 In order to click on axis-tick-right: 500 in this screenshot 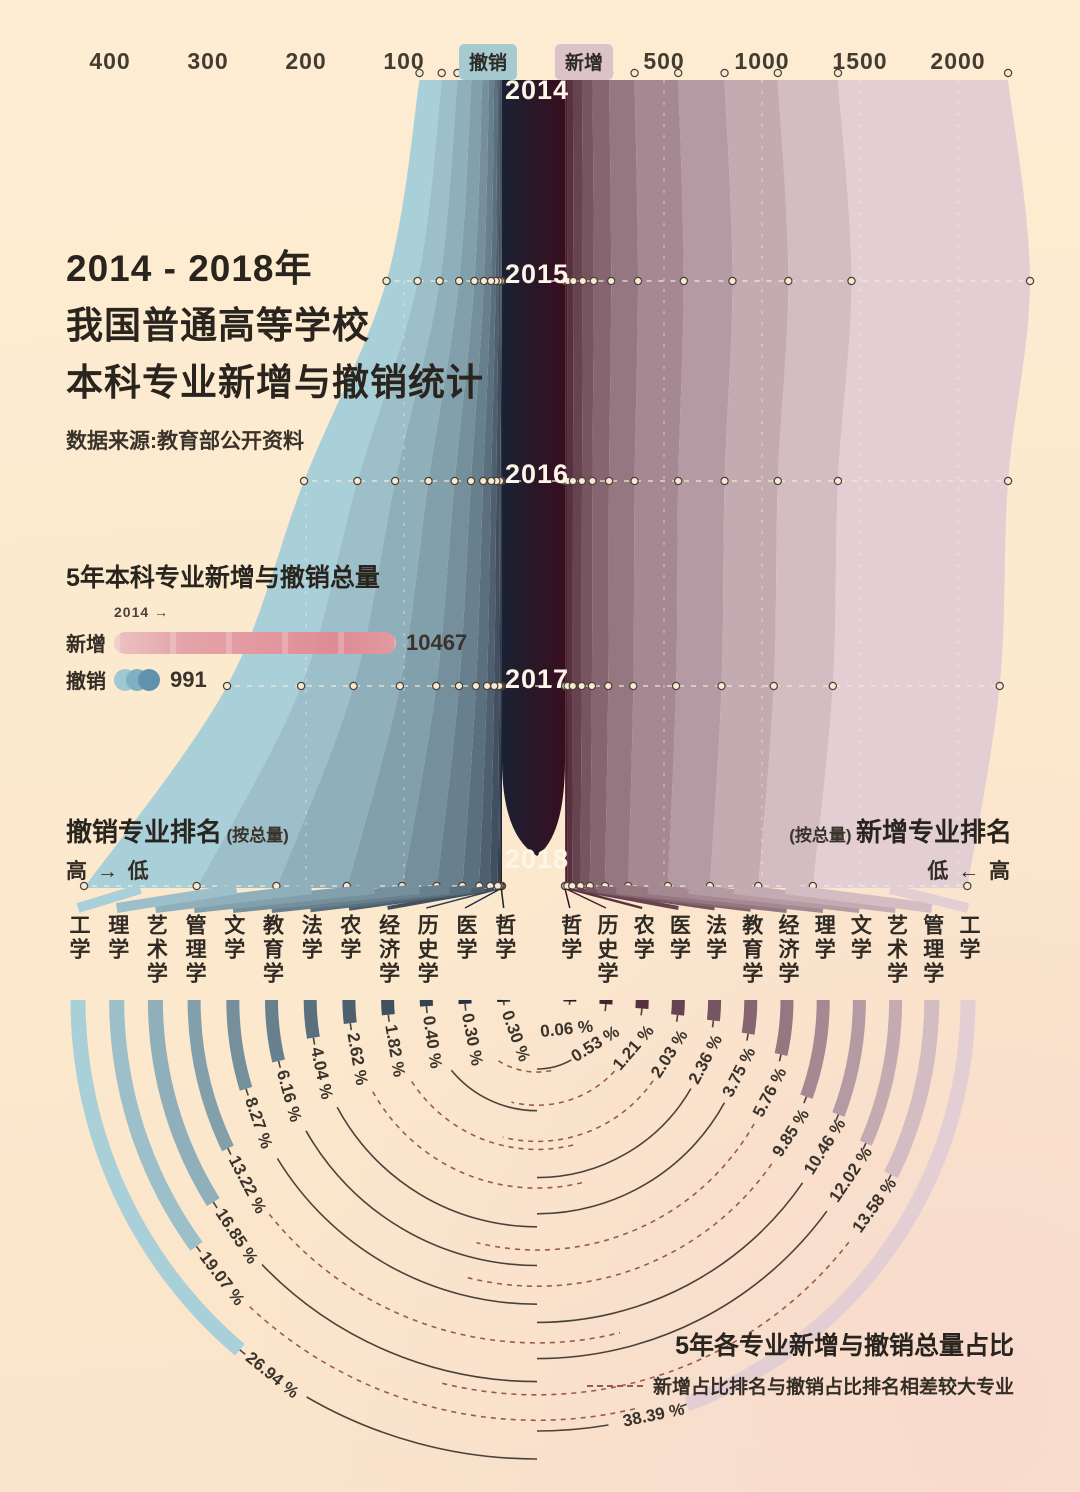, I will do `click(664, 61)`.